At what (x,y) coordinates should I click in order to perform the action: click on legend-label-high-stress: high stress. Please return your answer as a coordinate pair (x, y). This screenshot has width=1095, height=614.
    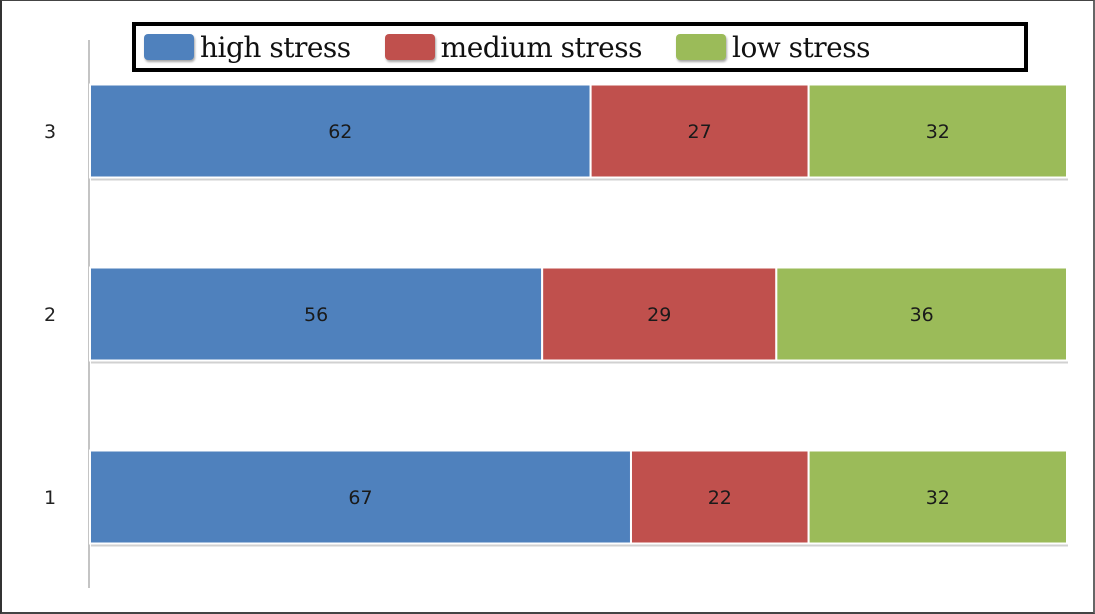
    Looking at the image, I should click on (275, 47).